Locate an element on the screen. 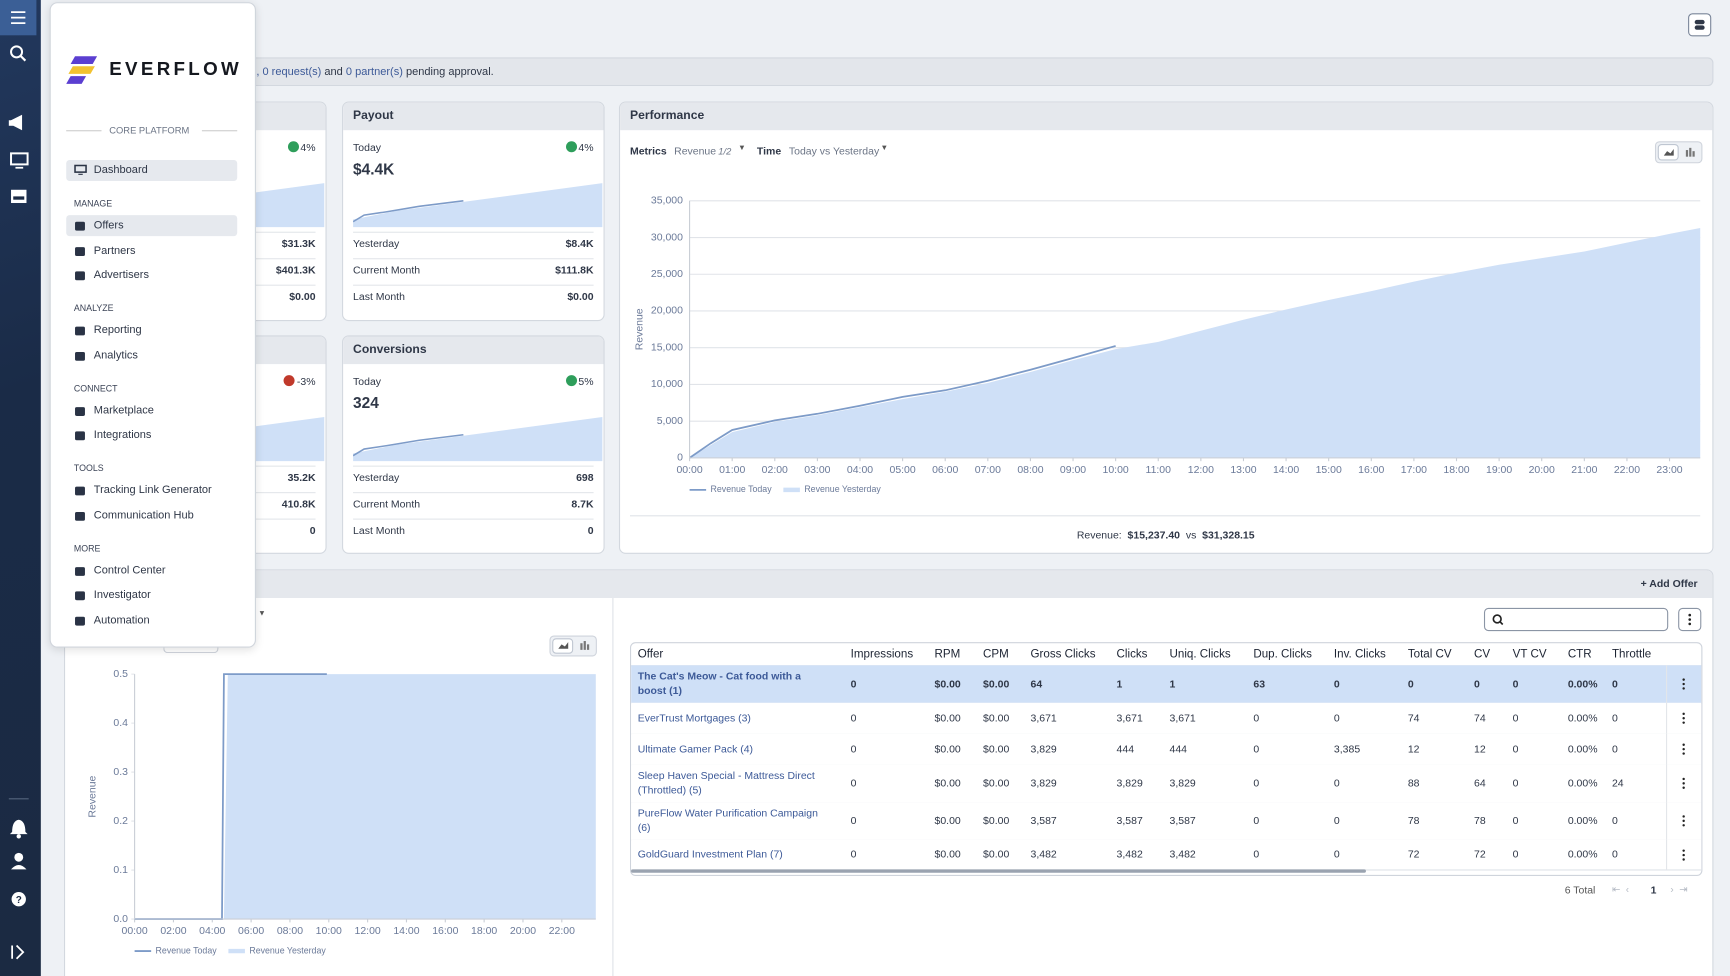  more-button is located at coordinates (1690, 619).